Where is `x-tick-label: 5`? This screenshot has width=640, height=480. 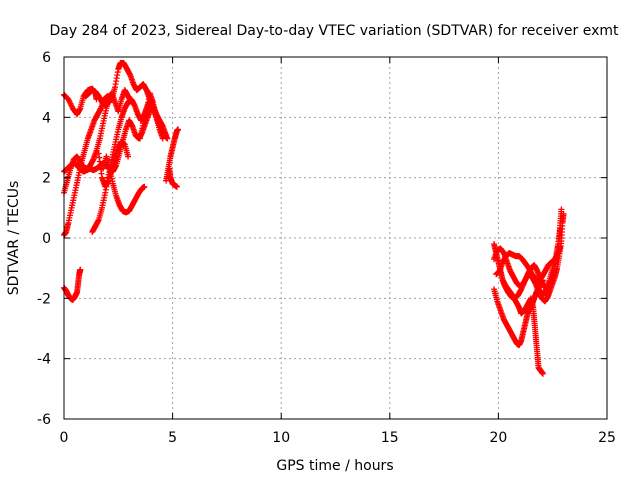
x-tick-label: 5 is located at coordinates (172, 438).